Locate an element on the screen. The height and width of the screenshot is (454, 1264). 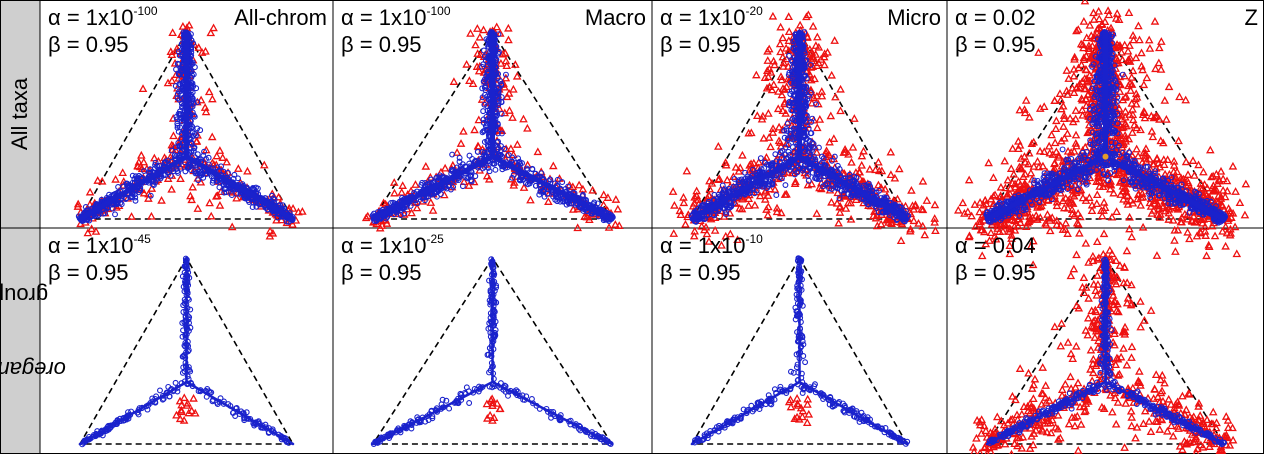
row-label-bg-all-taxa is located at coordinates (20, 114).